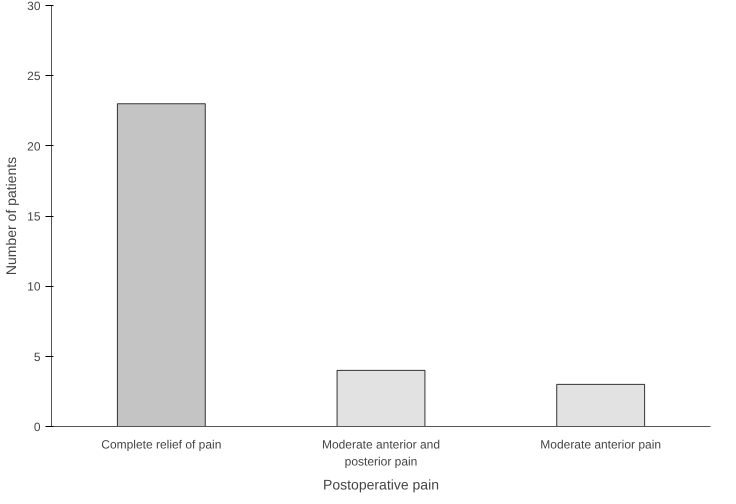 The width and height of the screenshot is (736, 504). Describe the element at coordinates (381, 484) in the screenshot. I see `x-axis-title: Postoperative pain` at that location.